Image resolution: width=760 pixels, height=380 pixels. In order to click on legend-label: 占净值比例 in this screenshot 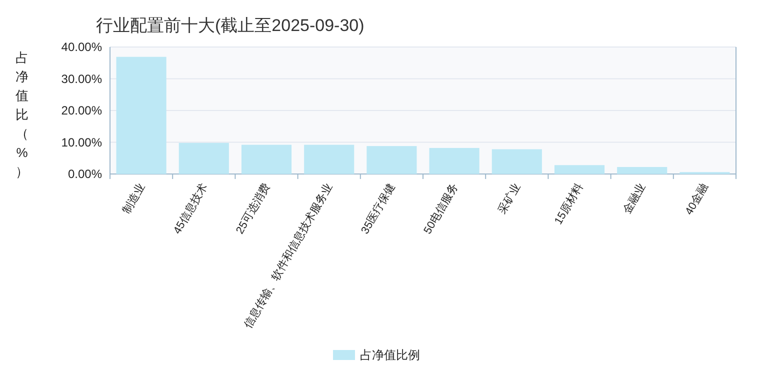, I will do `click(390, 355)`.